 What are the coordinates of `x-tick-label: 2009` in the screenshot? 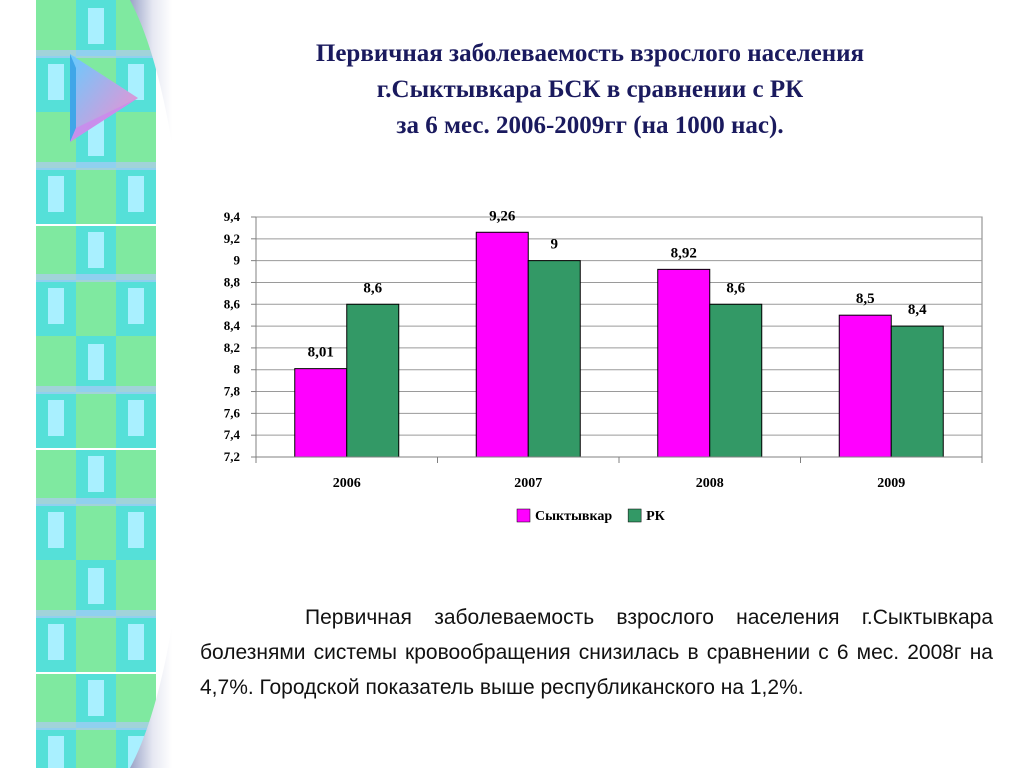 It's located at (891, 483).